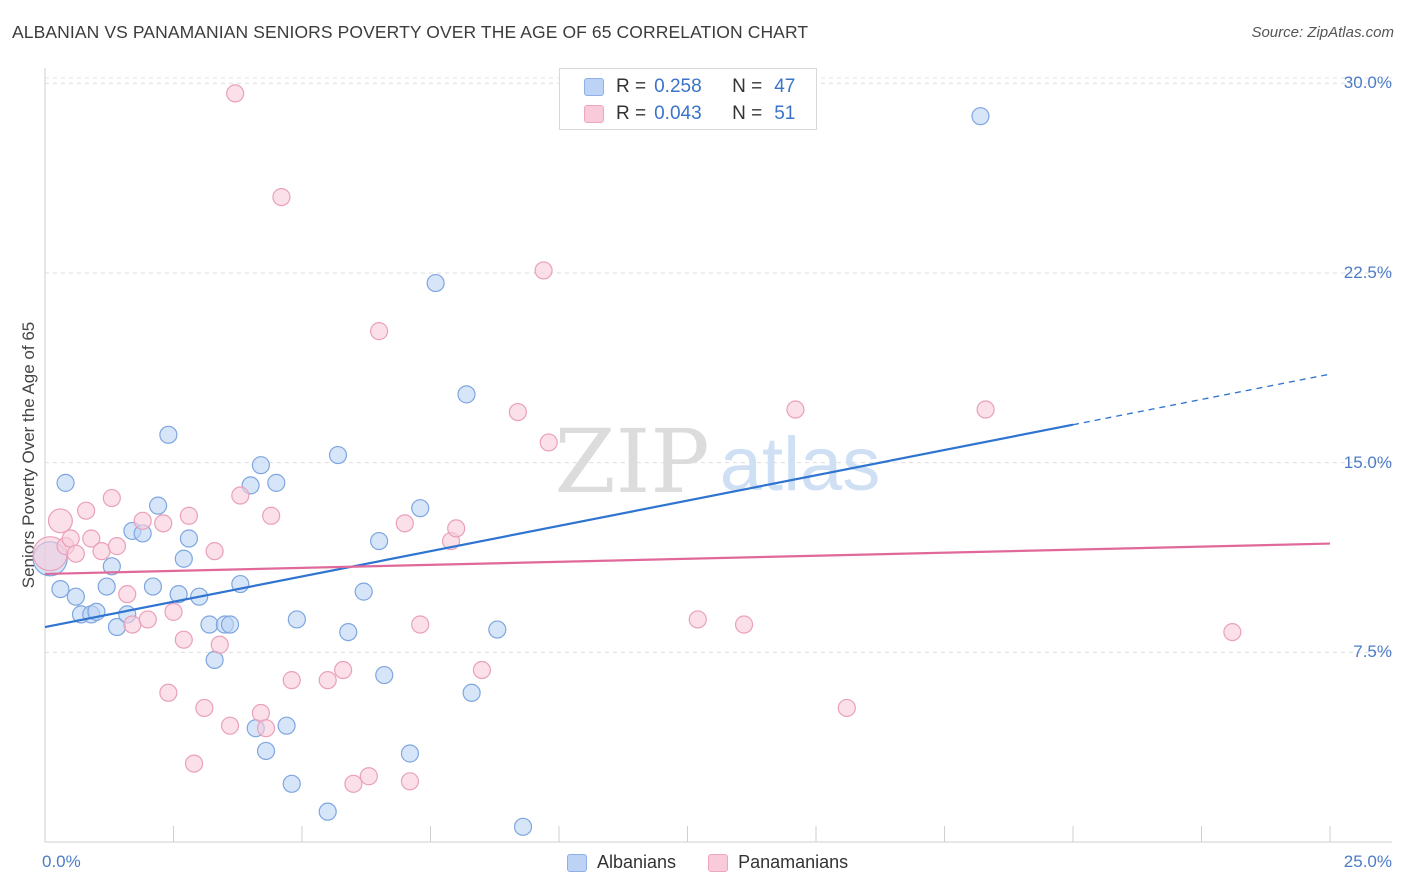  I want to click on y-tick-label: 22.5%, so click(1367, 272).